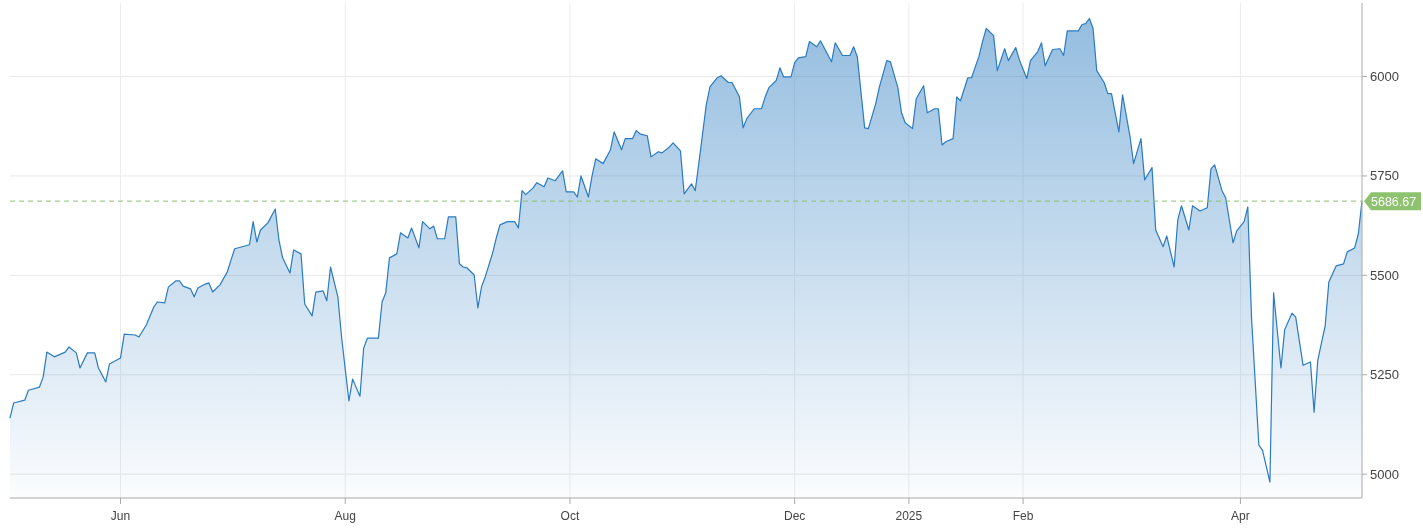 Image resolution: width=1423 pixels, height=530 pixels. I want to click on x-tick-label: Aug, so click(345, 516).